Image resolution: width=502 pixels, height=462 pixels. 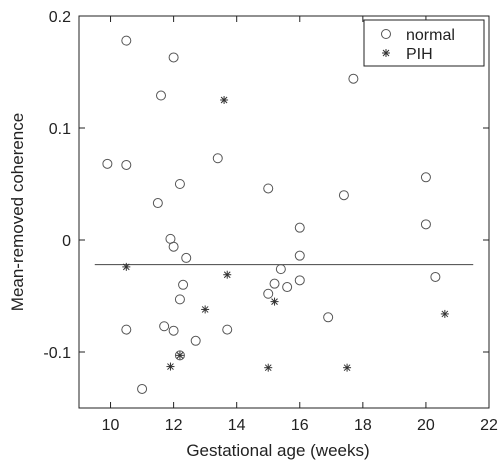 What do you see at coordinates (174, 425) in the screenshot?
I see `x-tick-label: 12` at bounding box center [174, 425].